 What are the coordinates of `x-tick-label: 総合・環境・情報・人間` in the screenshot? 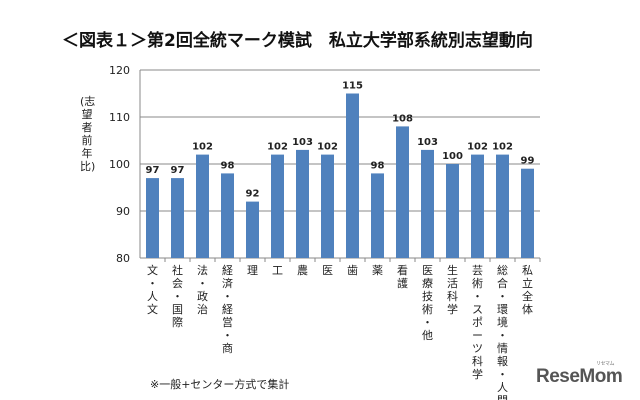 It's located at (502, 331).